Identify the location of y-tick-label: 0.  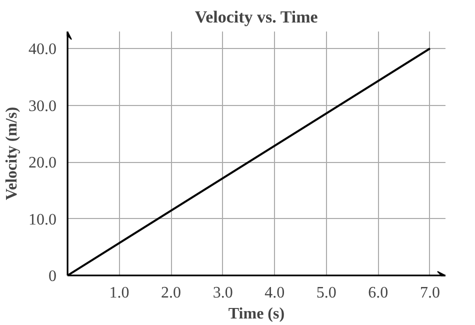
(52, 276).